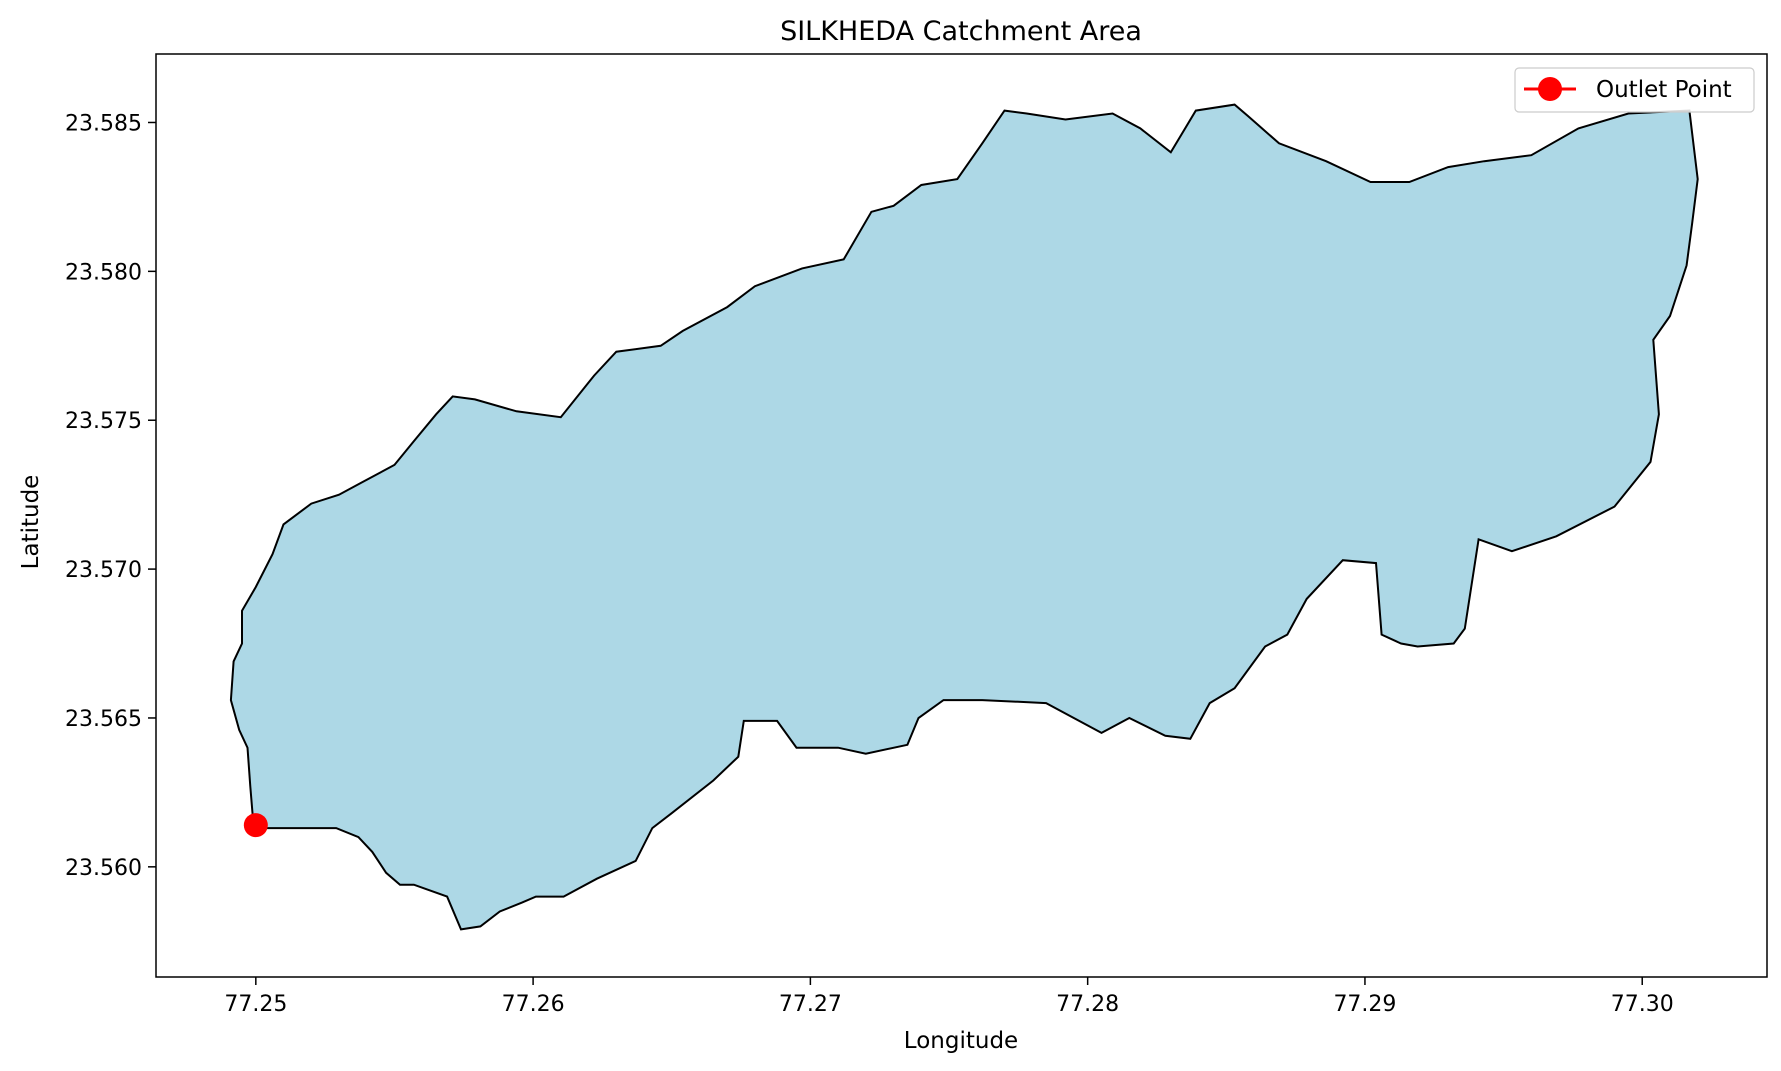  Describe the element at coordinates (103, 868) in the screenshot. I see `y-tick-label: 23.560` at that location.